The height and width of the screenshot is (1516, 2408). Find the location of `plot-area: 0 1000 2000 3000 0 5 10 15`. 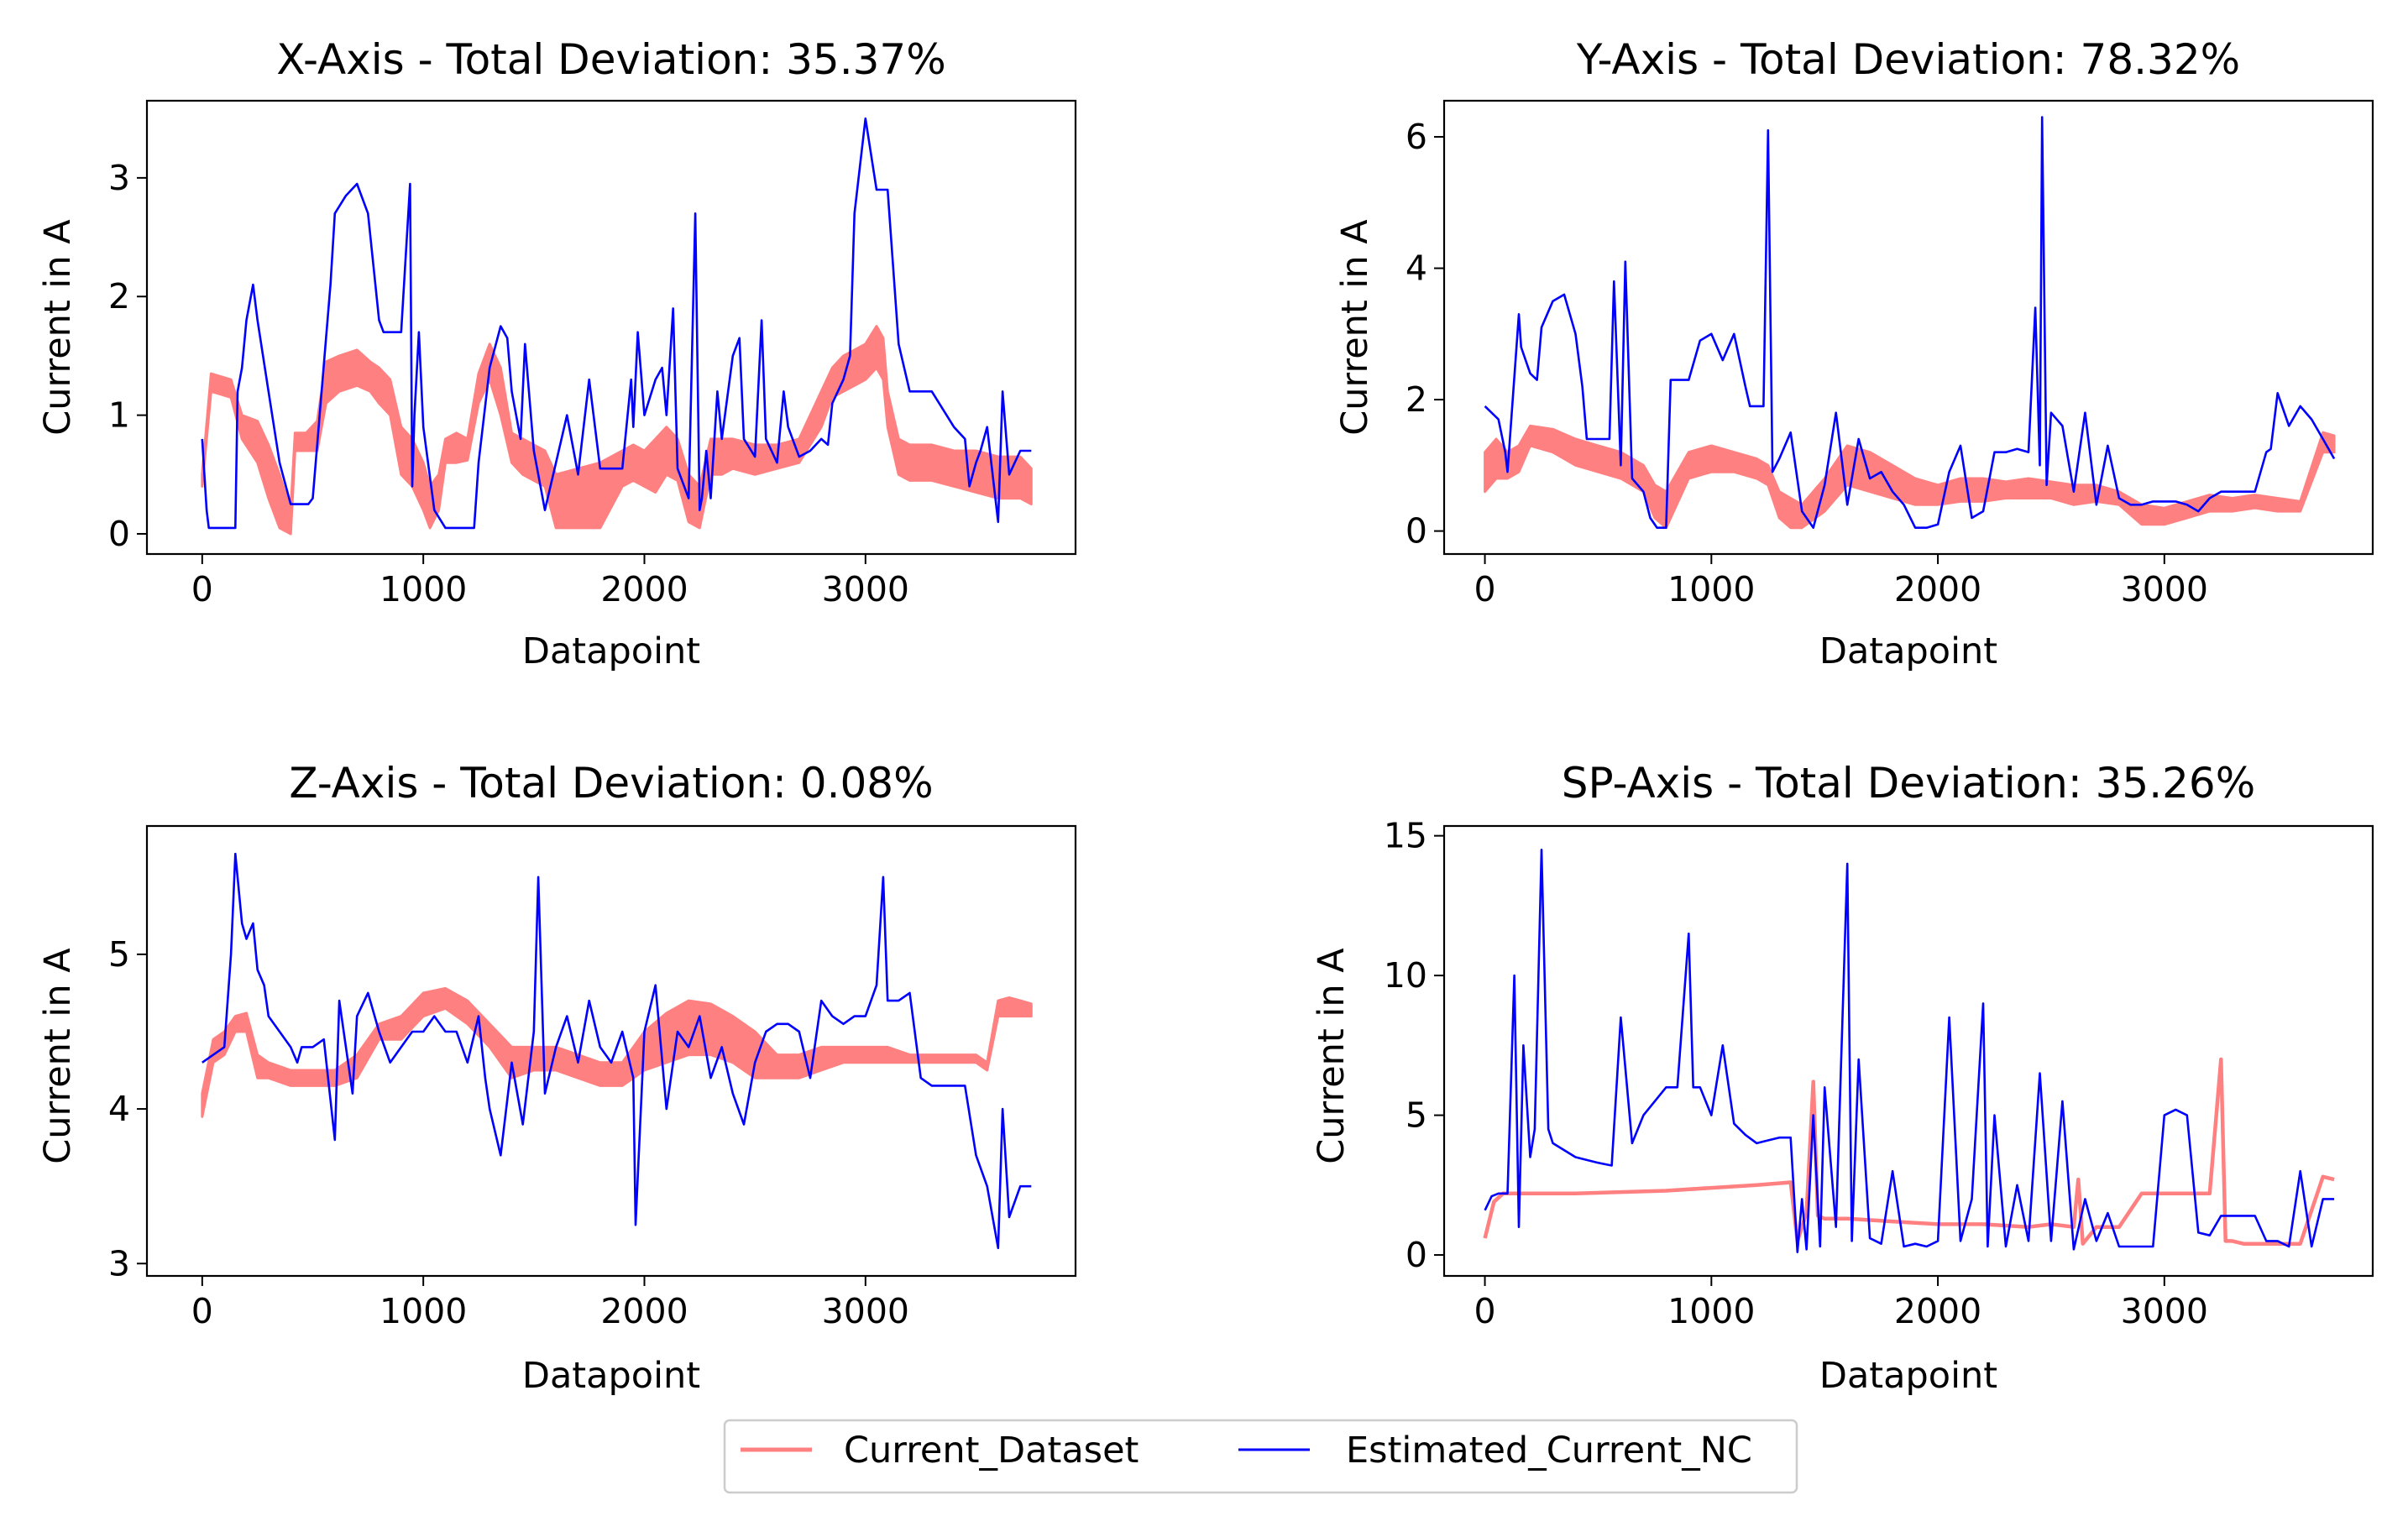

plot-area: 0 1000 2000 3000 0 5 10 15 is located at coordinates (1879, 1073).